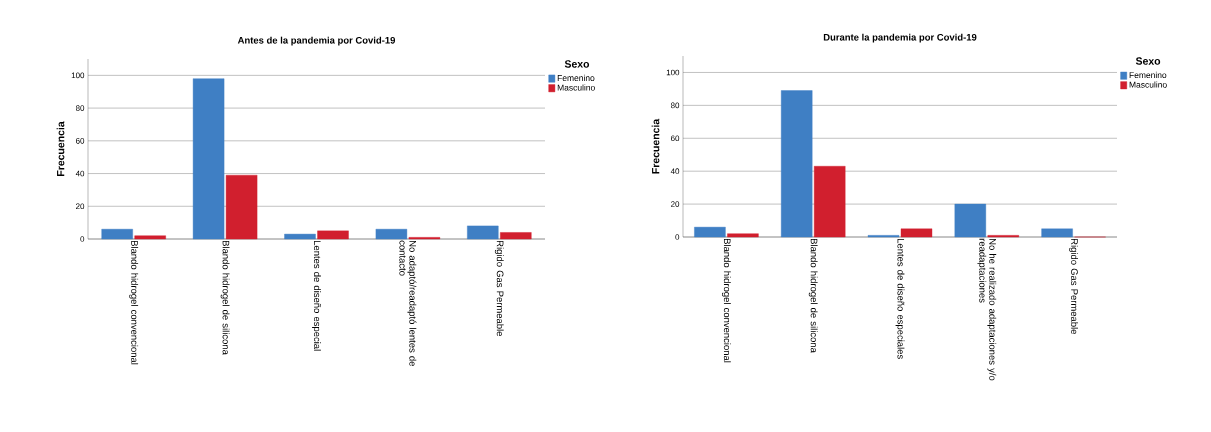  What do you see at coordinates (316, 41) in the screenshot?
I see `chart-title: Antes de la pandemia por Covid-19` at bounding box center [316, 41].